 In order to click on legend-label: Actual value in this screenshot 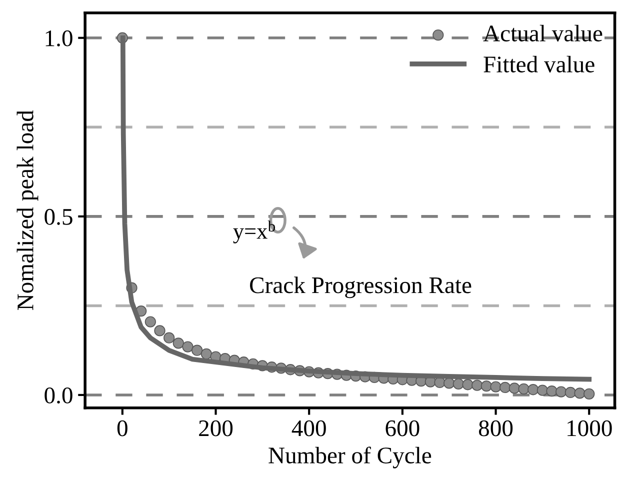, I will do `click(542, 33)`.